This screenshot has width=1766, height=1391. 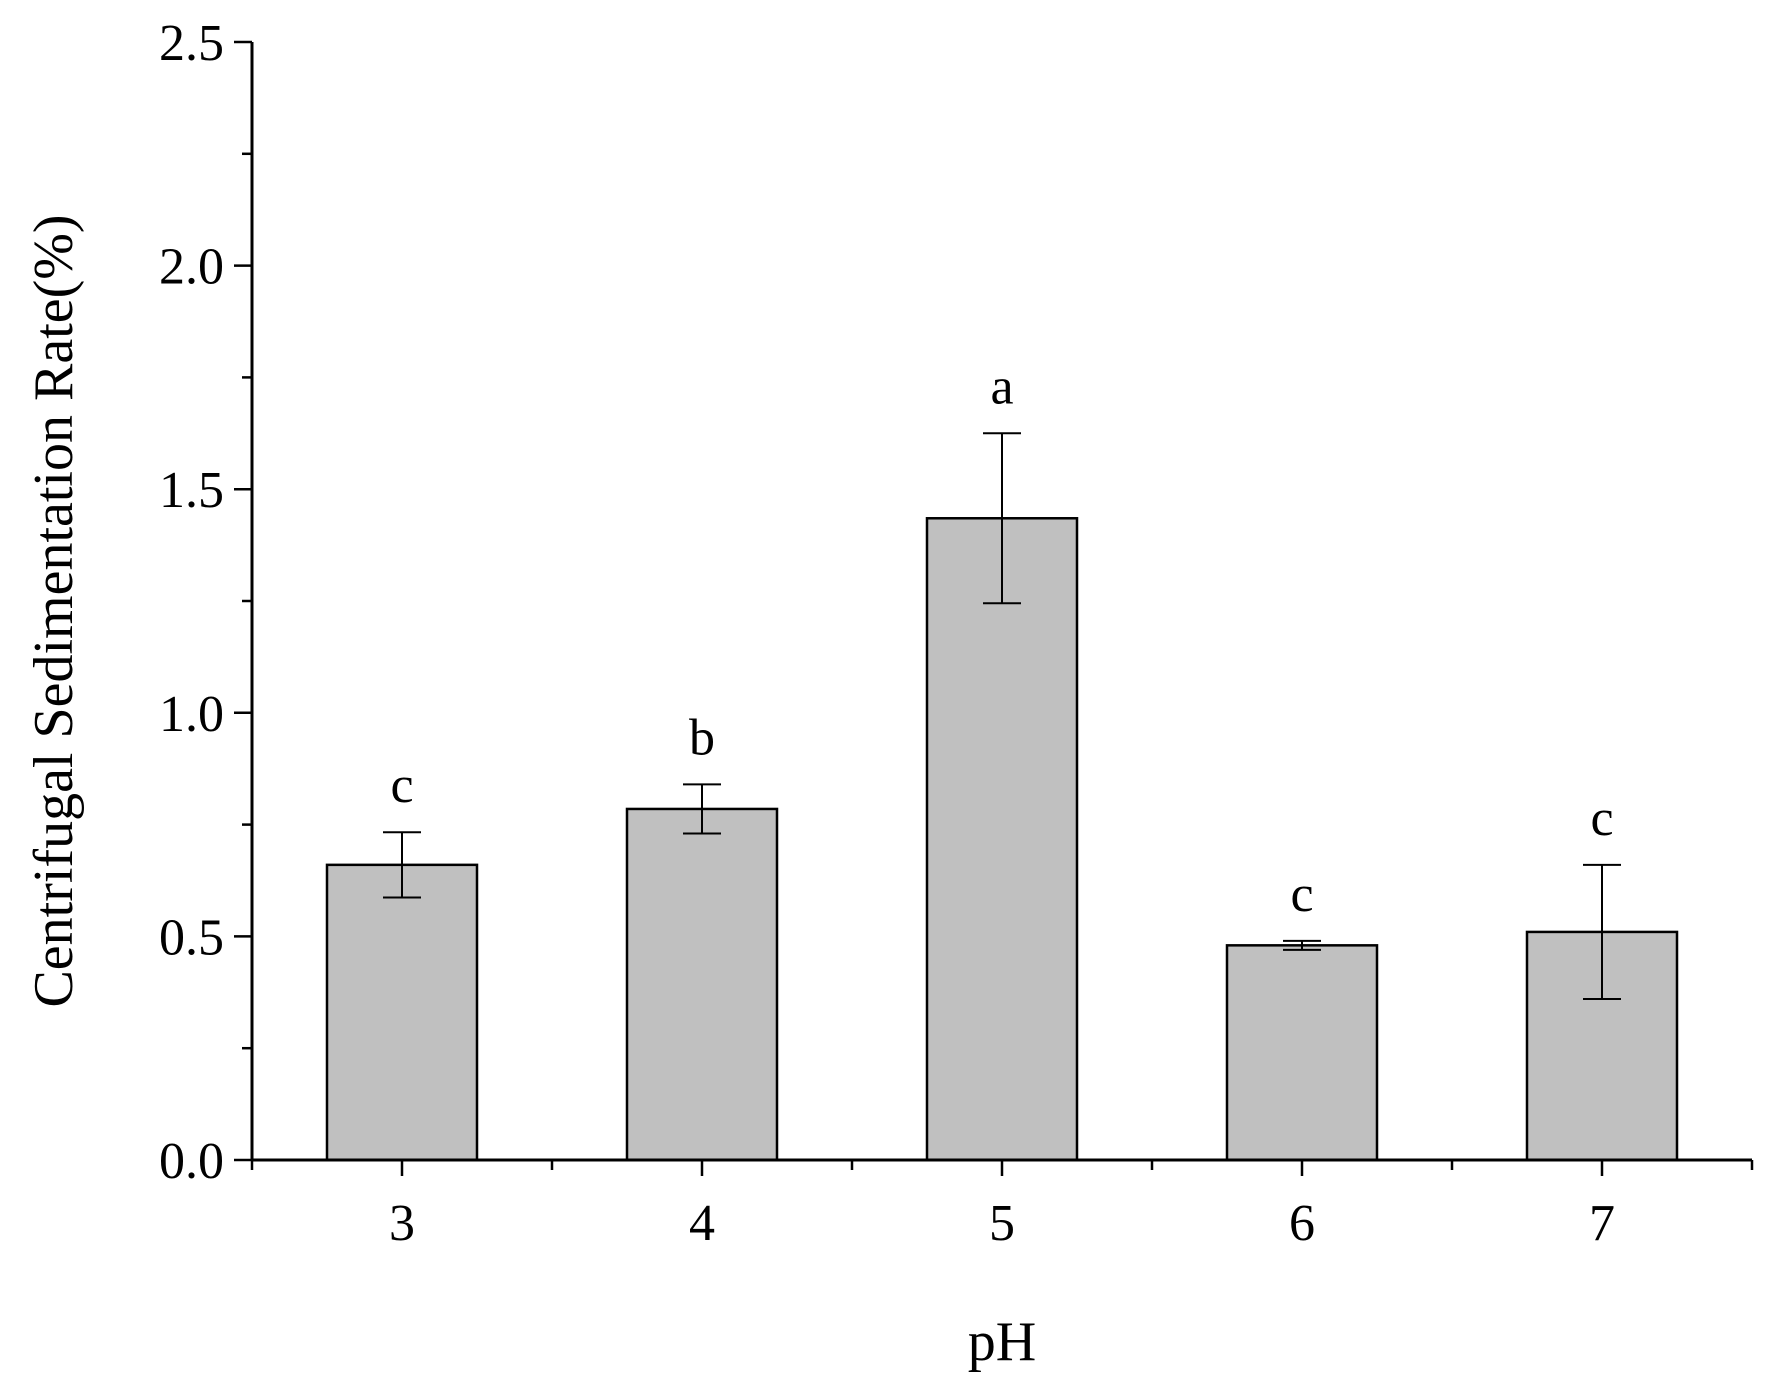 What do you see at coordinates (1002, 1223) in the screenshot?
I see `x-tick-label: 5` at bounding box center [1002, 1223].